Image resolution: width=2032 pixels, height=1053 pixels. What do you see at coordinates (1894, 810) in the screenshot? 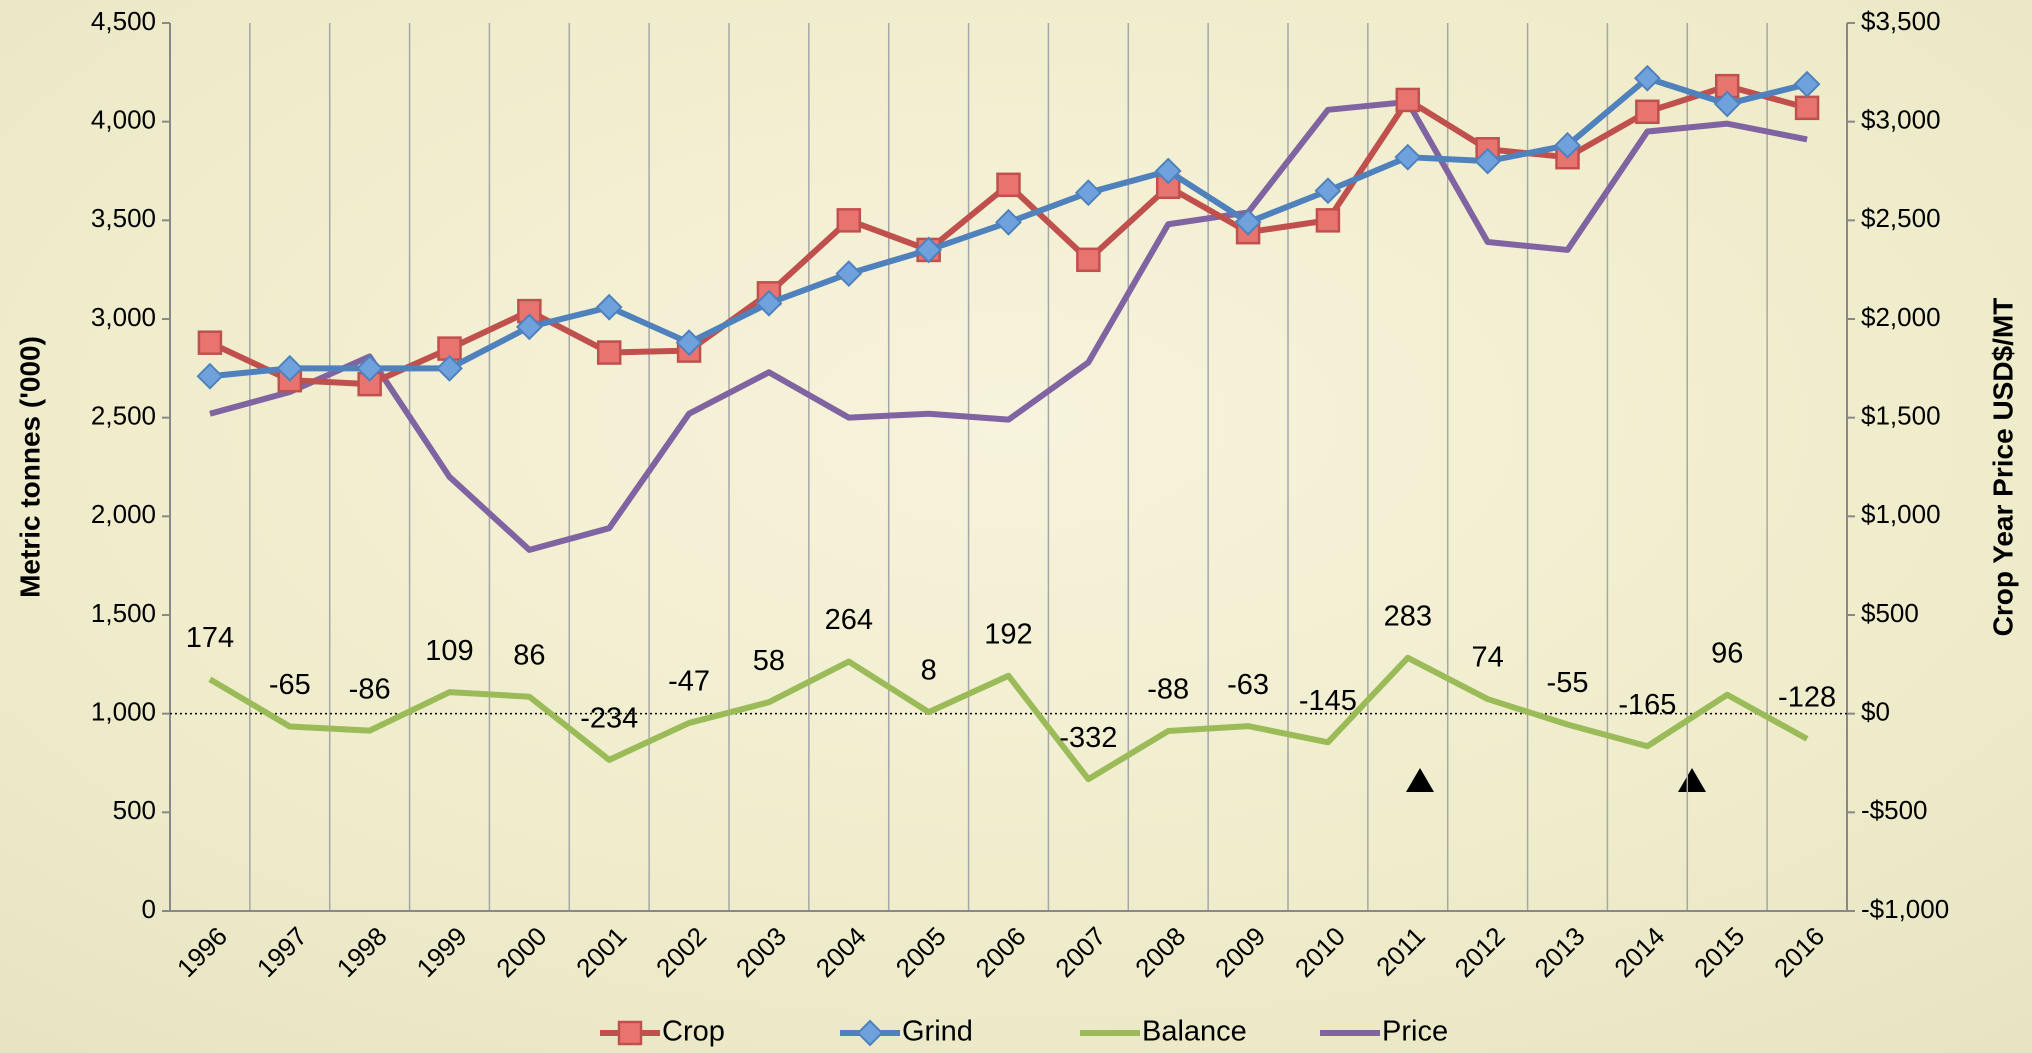
I see `y2-tick-label: -$500` at bounding box center [1894, 810].